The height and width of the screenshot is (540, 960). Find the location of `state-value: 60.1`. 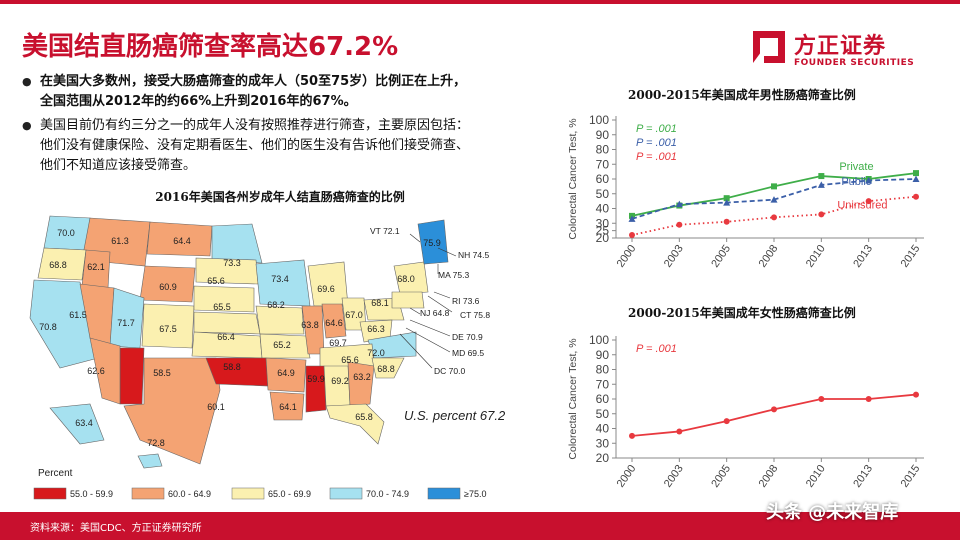

state-value: 60.1 is located at coordinates (216, 407).